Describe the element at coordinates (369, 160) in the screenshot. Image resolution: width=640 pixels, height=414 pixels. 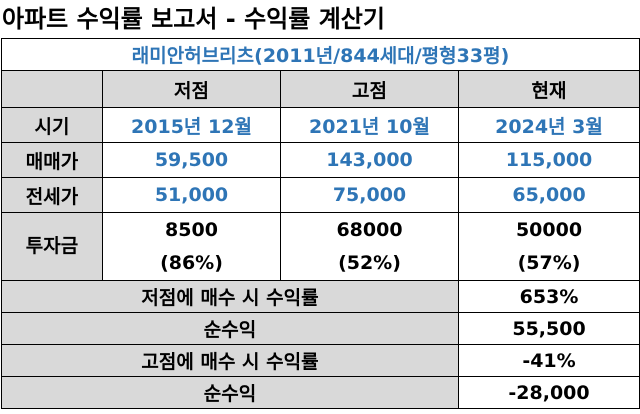
I see `sale-price-high: 143,000` at that location.